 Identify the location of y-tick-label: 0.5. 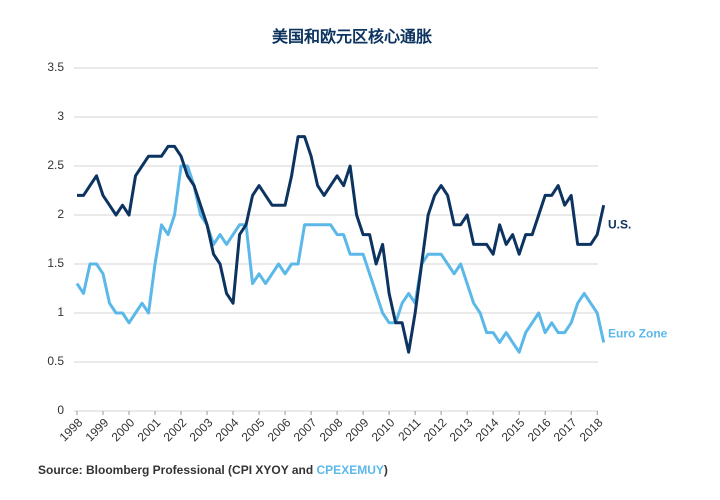
(55, 361).